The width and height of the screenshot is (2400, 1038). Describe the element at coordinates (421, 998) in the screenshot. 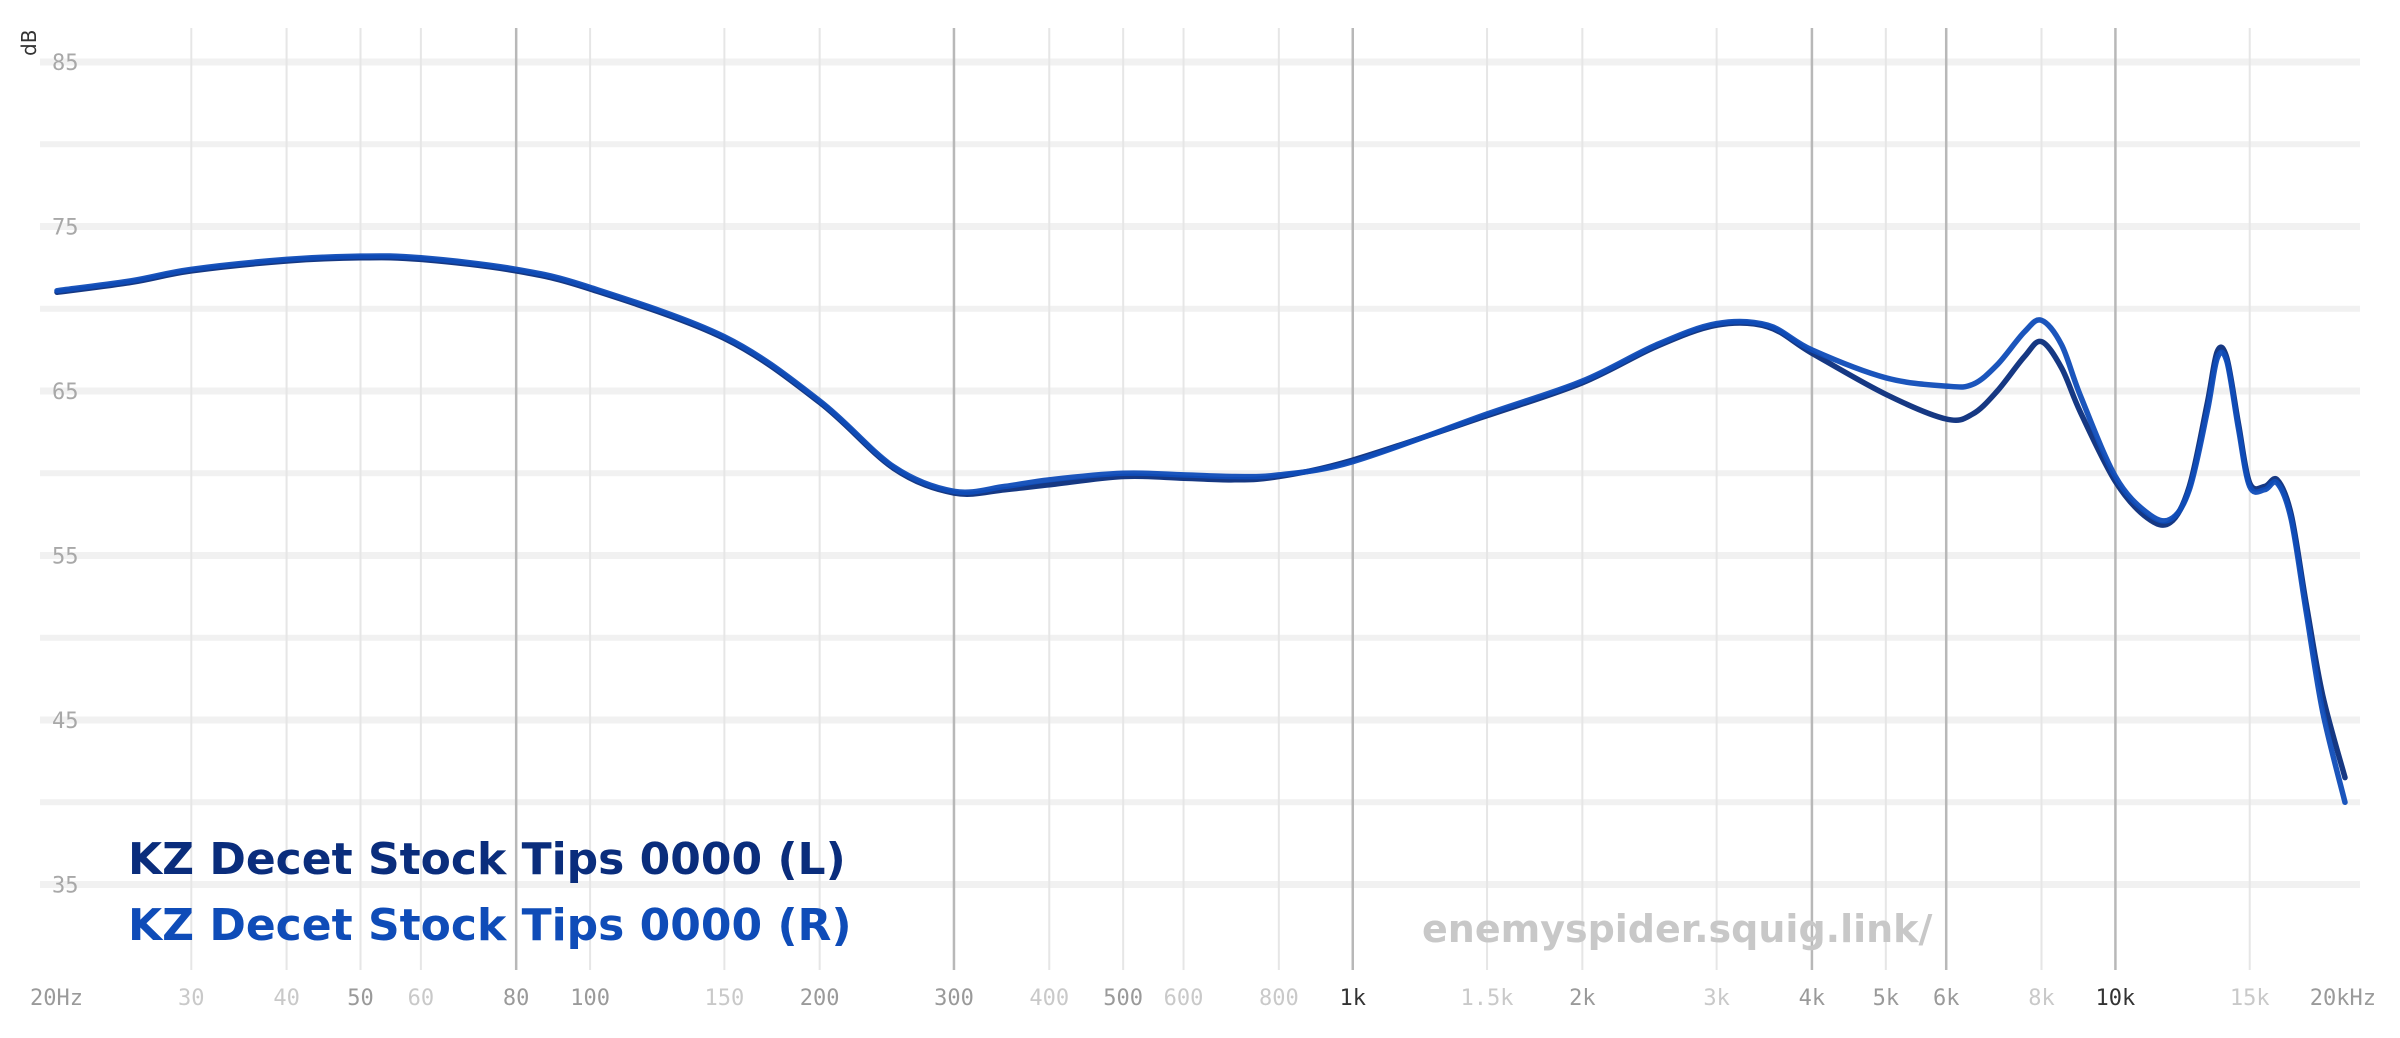

I see `x-tick-label: 60` at that location.